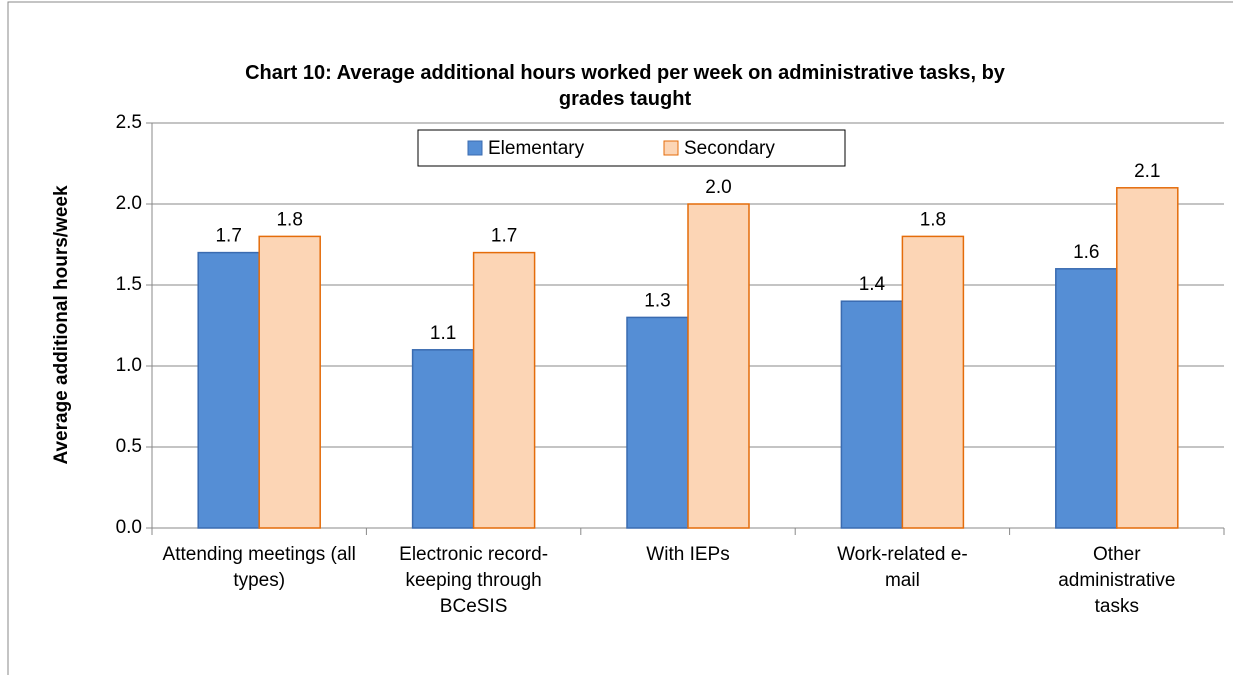 The image size is (1233, 675). What do you see at coordinates (129, 527) in the screenshot?
I see `y-tick-label: 0.0` at bounding box center [129, 527].